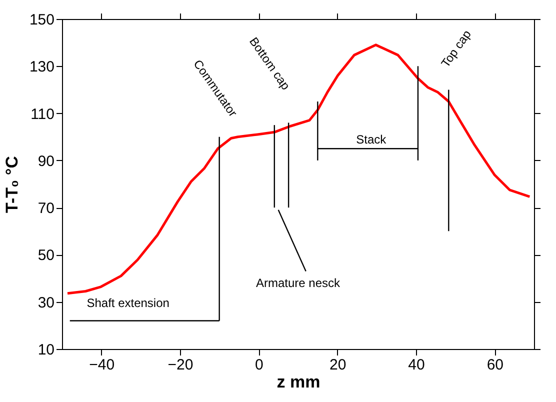 The width and height of the screenshot is (556, 402). Describe the element at coordinates (181, 365) in the screenshot. I see `x-tick-label: −20` at that location.